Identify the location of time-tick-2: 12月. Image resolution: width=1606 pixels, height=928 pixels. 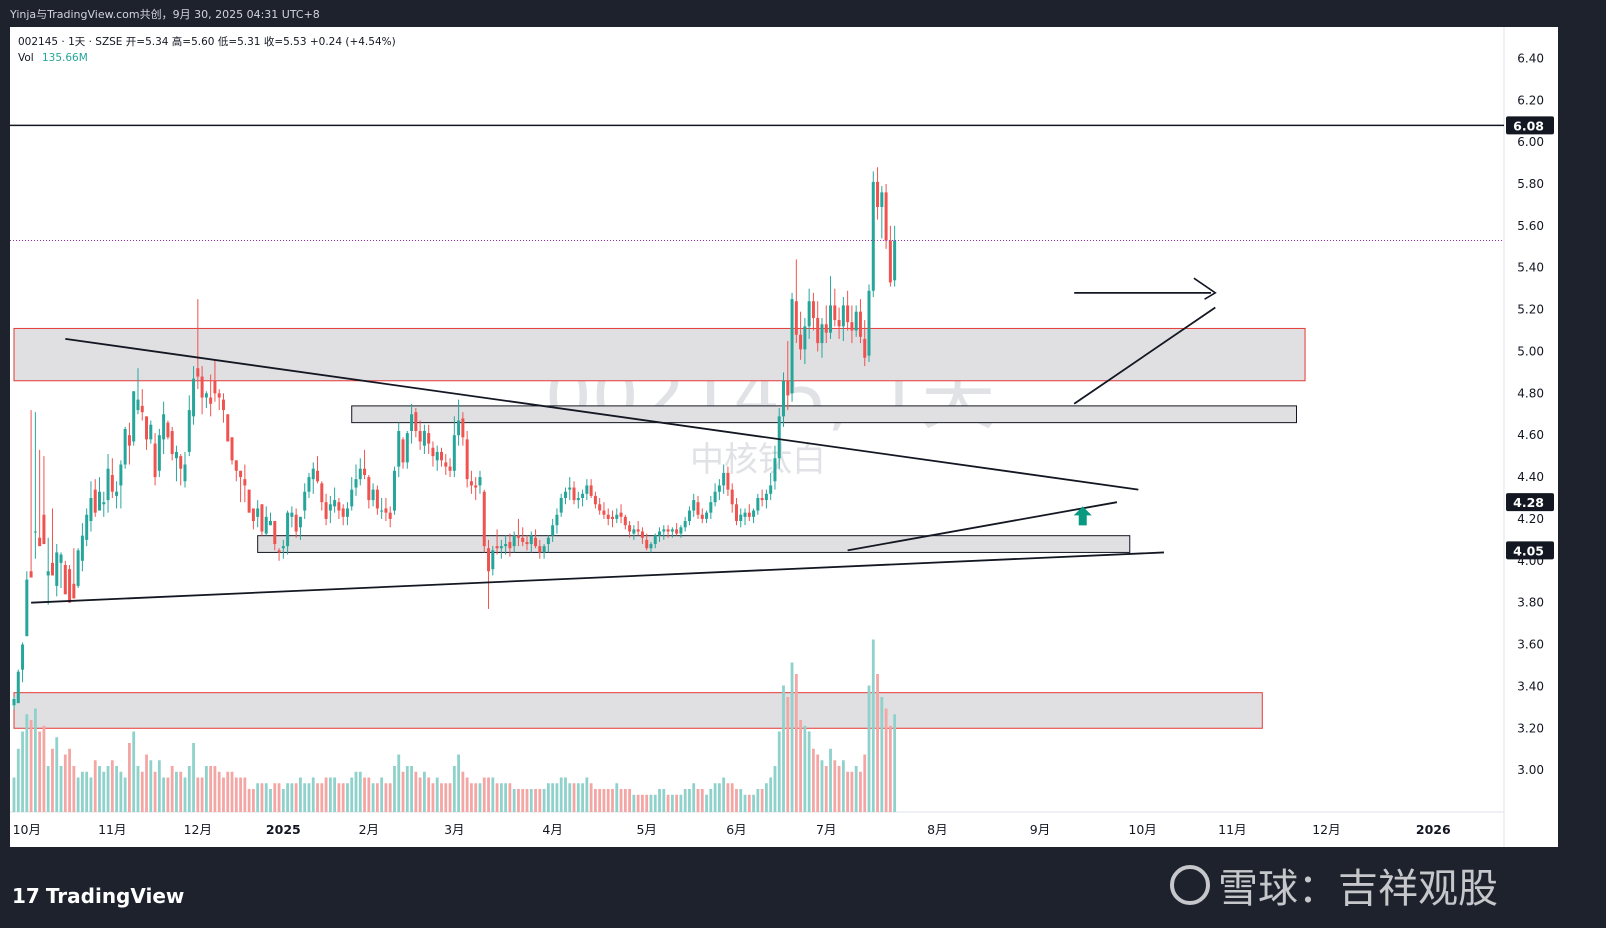
(198, 829).